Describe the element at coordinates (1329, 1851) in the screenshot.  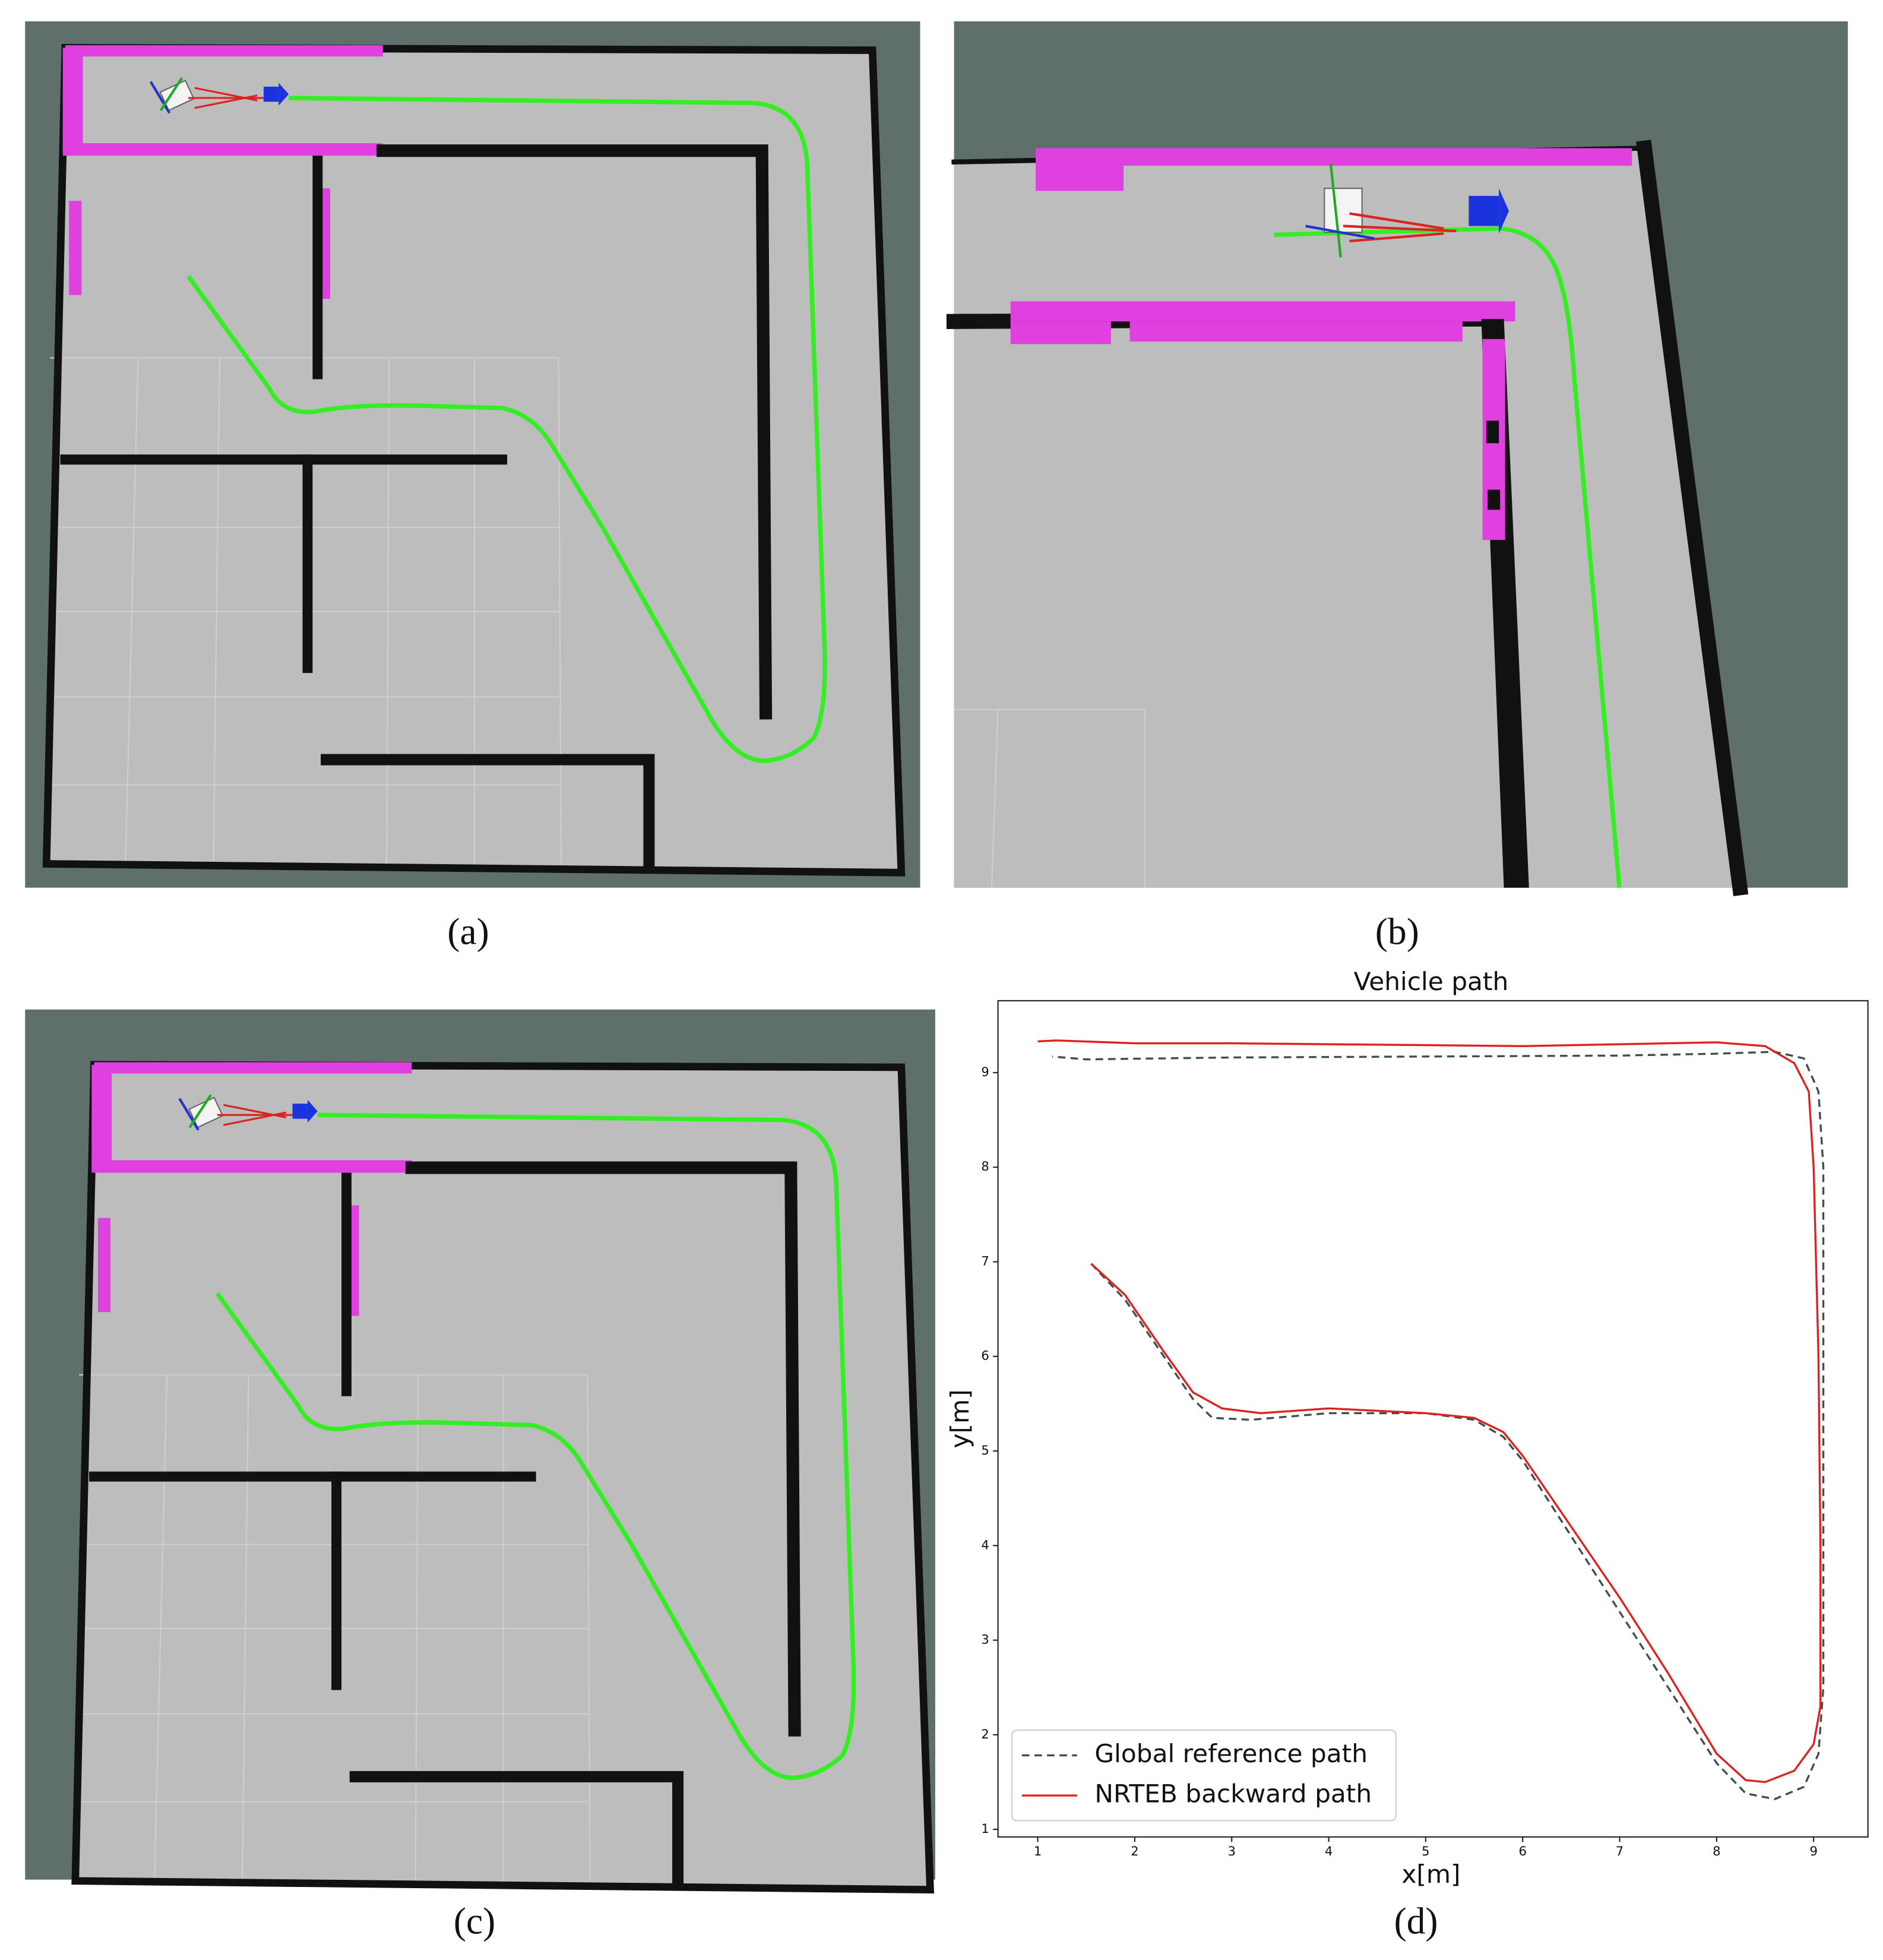
I see `x-tick-label: 4` at that location.